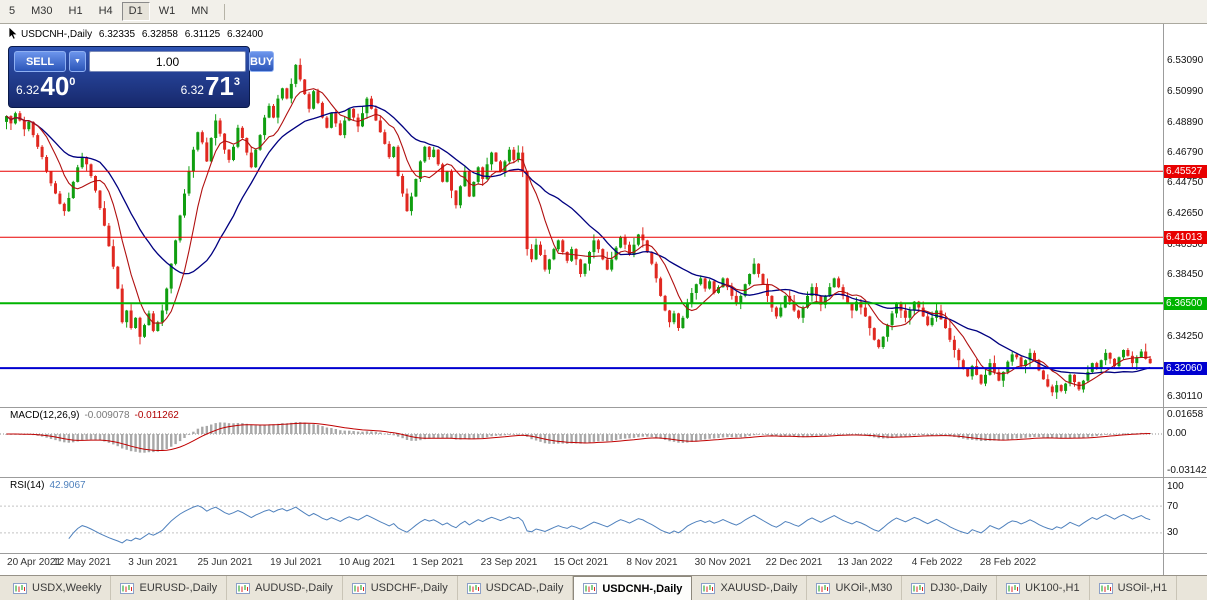 Image resolution: width=1207 pixels, height=600 pixels. What do you see at coordinates (225, 562) in the screenshot?
I see `date-label: 25 Jun 2021` at bounding box center [225, 562].